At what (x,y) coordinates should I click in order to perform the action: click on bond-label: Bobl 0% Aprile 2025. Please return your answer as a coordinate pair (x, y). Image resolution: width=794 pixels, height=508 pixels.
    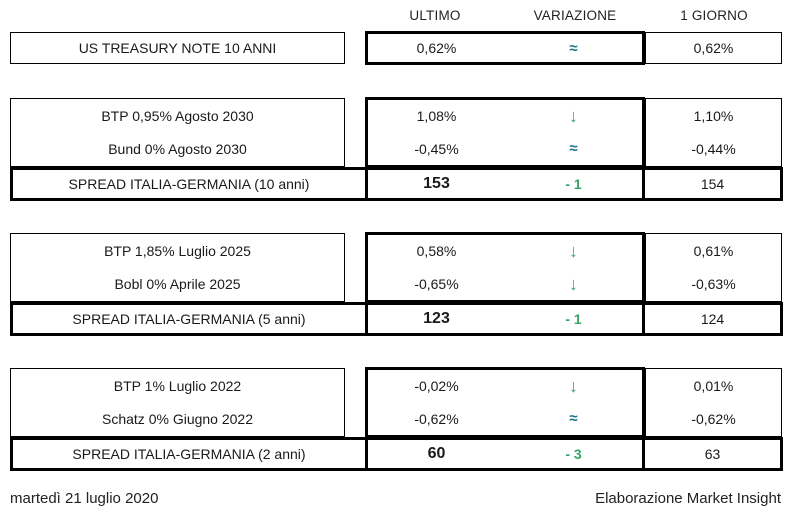
    Looking at the image, I should click on (177, 284).